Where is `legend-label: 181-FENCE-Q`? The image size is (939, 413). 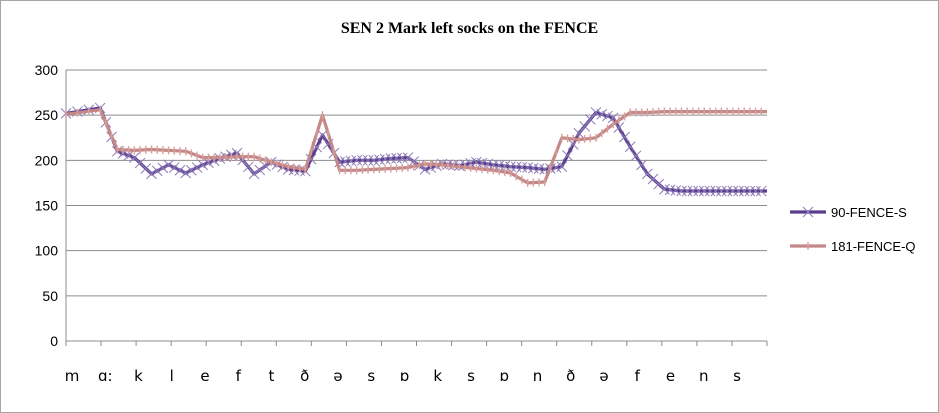
legend-label: 181-FENCE-Q is located at coordinates (873, 246).